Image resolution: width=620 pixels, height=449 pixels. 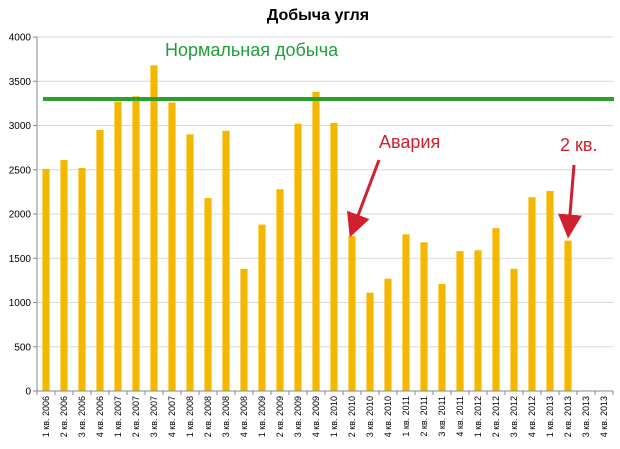 What do you see at coordinates (28, 392) in the screenshot?
I see `y-tick-label: 0` at bounding box center [28, 392].